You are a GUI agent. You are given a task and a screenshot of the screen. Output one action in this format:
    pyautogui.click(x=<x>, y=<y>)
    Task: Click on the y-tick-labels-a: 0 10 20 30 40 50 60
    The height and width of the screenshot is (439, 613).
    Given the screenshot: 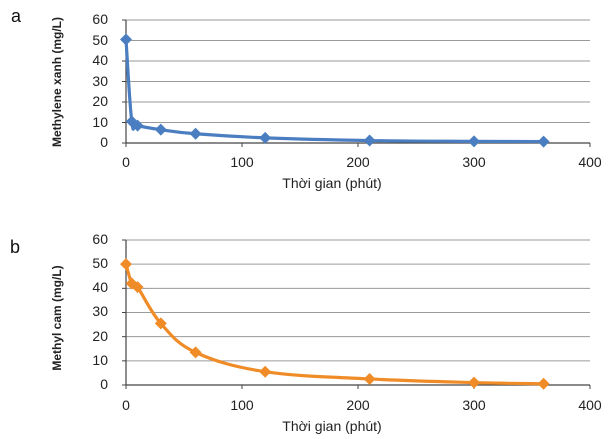 What is the action you would take?
    pyautogui.click(x=100, y=80)
    